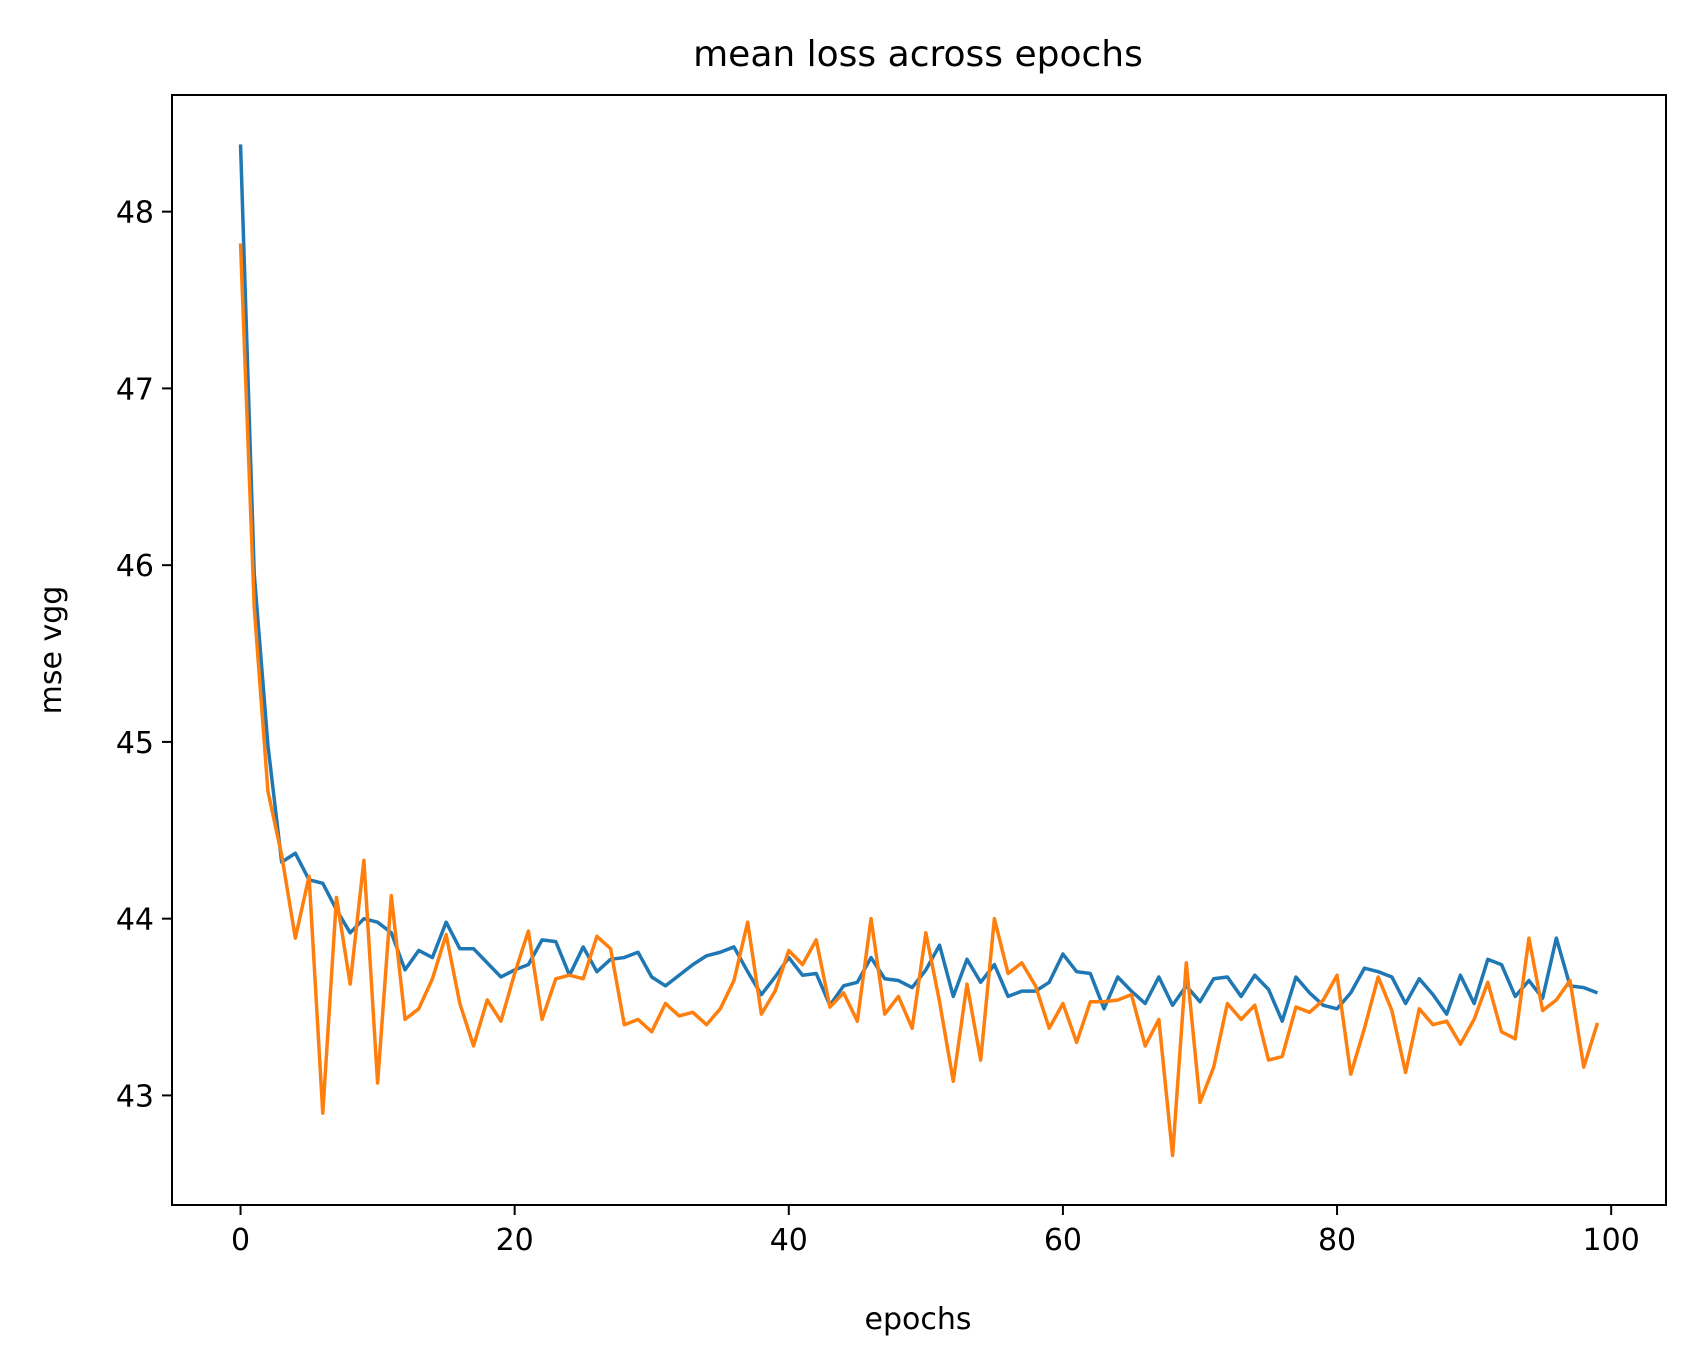 Image resolution: width=1688 pixels, height=1361 pixels. What do you see at coordinates (789, 1240) in the screenshot?
I see `x-tick-label: 40` at bounding box center [789, 1240].